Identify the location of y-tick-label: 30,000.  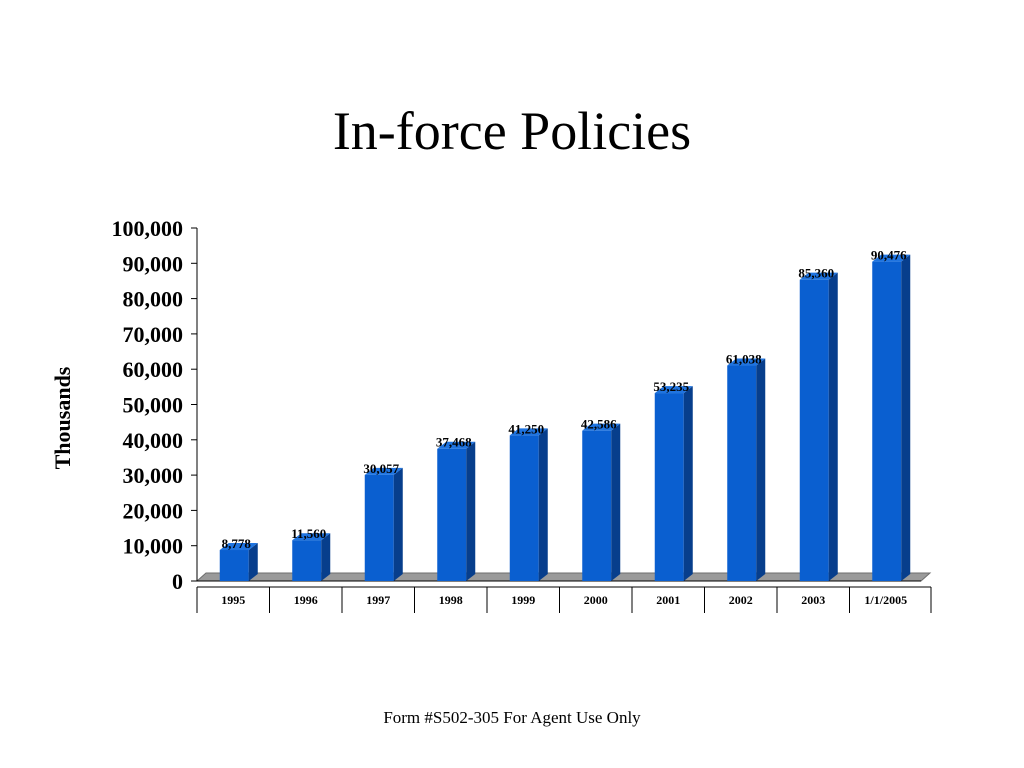
(153, 475).